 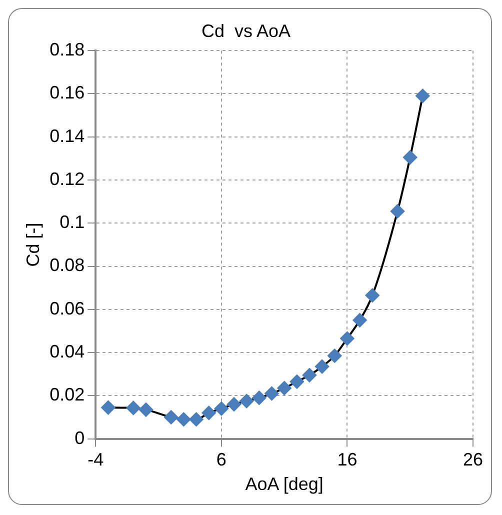 What do you see at coordinates (67, 308) in the screenshot?
I see `y-tick-label: 0.06` at bounding box center [67, 308].